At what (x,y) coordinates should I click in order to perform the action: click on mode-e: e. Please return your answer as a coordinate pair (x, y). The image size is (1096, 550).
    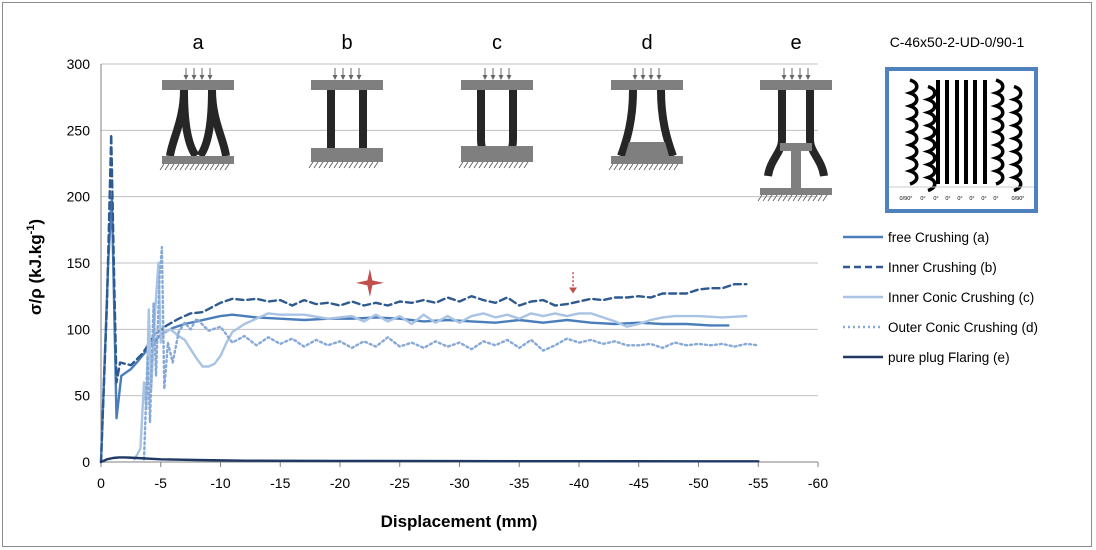
    Looking at the image, I should click on (794, 117).